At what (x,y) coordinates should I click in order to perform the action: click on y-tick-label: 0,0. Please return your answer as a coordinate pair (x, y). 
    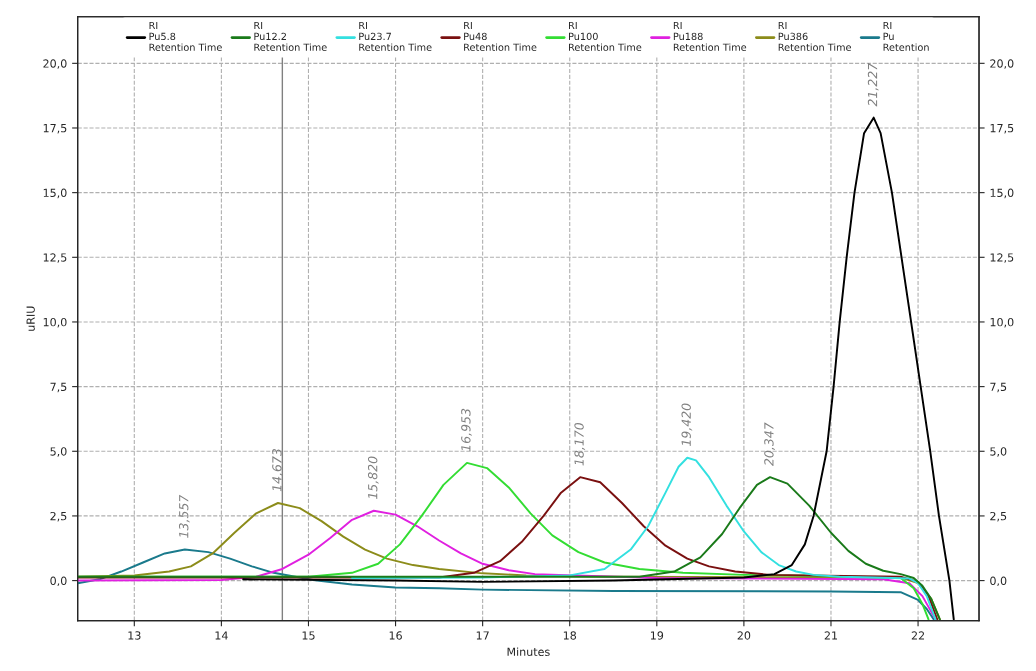
    Looking at the image, I should click on (58, 581).